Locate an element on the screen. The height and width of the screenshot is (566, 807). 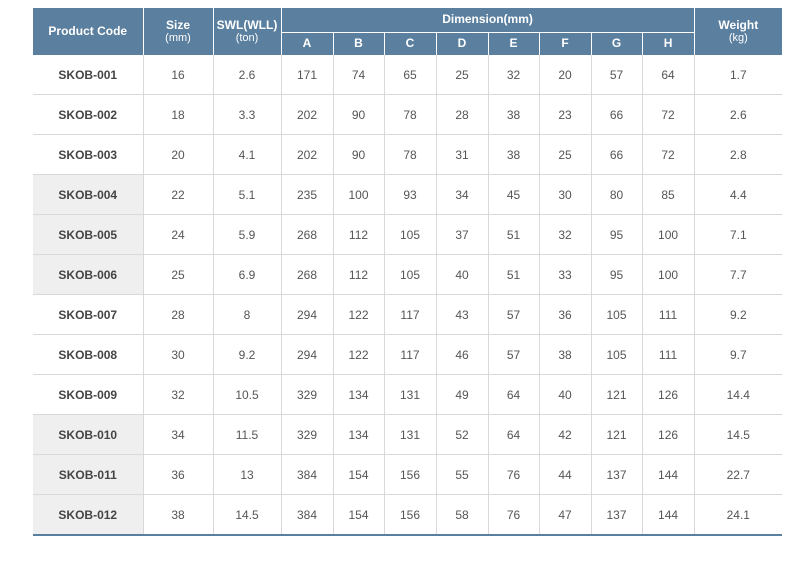
swl-cell: 2.6 is located at coordinates (246, 75).